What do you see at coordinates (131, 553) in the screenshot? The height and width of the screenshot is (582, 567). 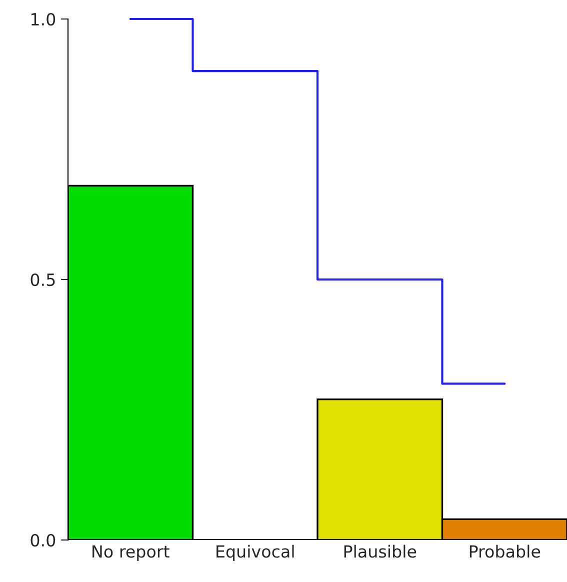 I see `x-tick-label: No report` at bounding box center [131, 553].